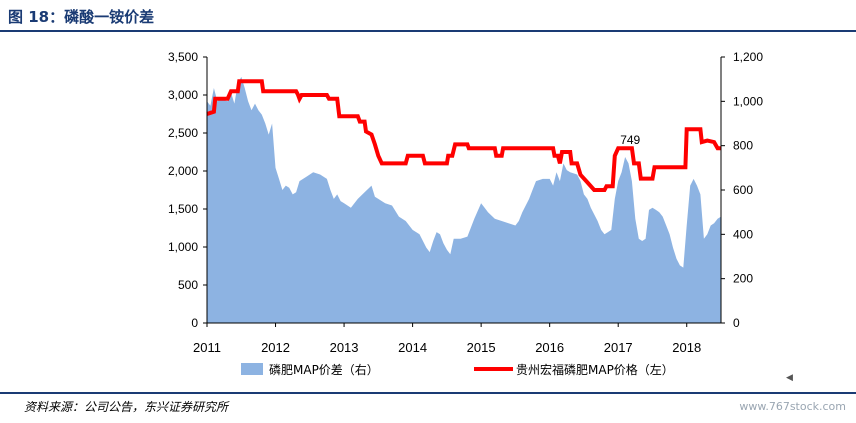 Image resolution: width=856 pixels, height=423 pixels. I want to click on legend-line-label: 贵州宏福磷肥MAP价格（左）, so click(595, 369).